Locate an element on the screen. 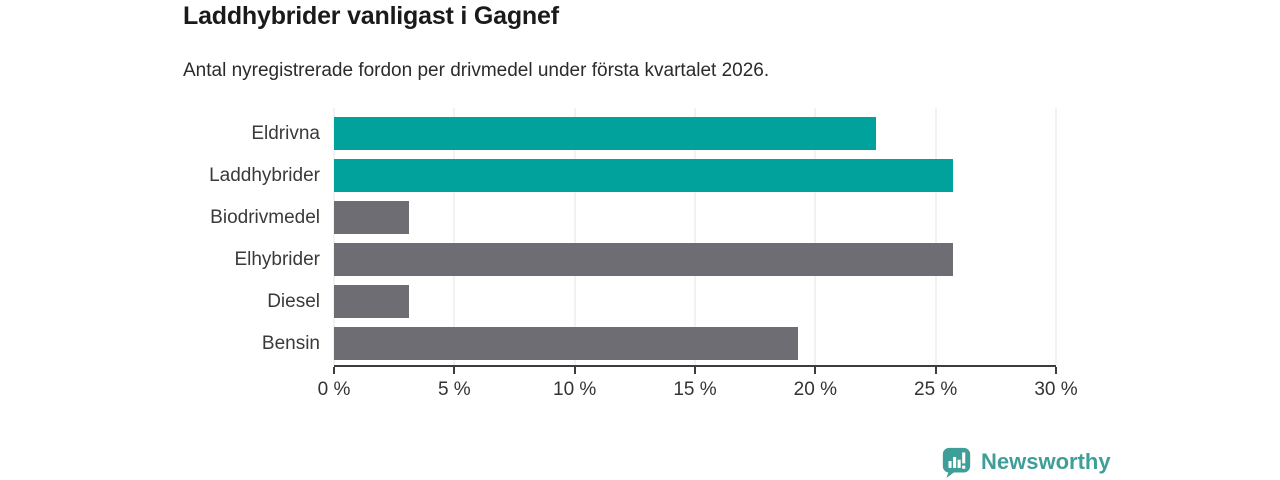 This screenshot has height=480, width=1280. bar-laddhybrider is located at coordinates (643, 175).